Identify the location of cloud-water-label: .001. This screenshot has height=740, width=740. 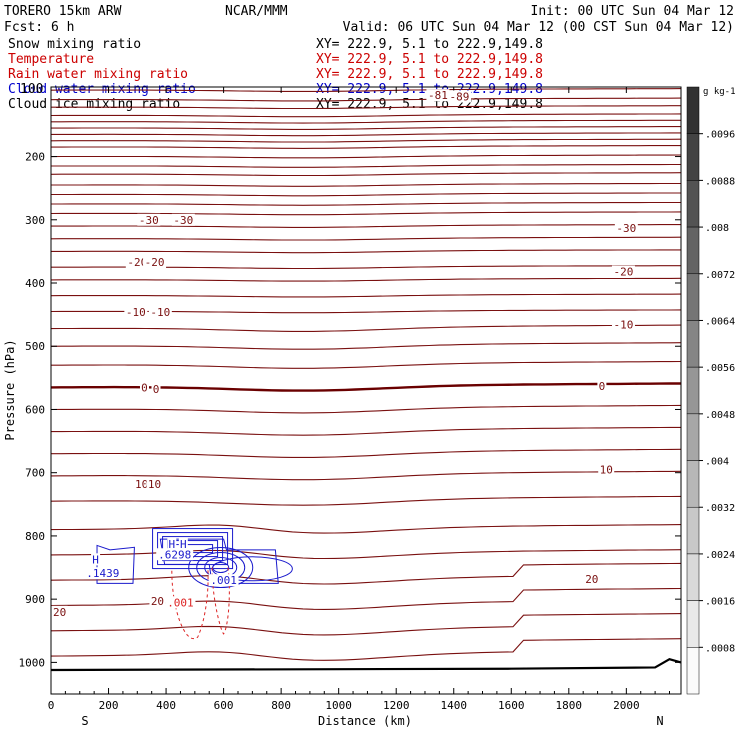
(223, 580).